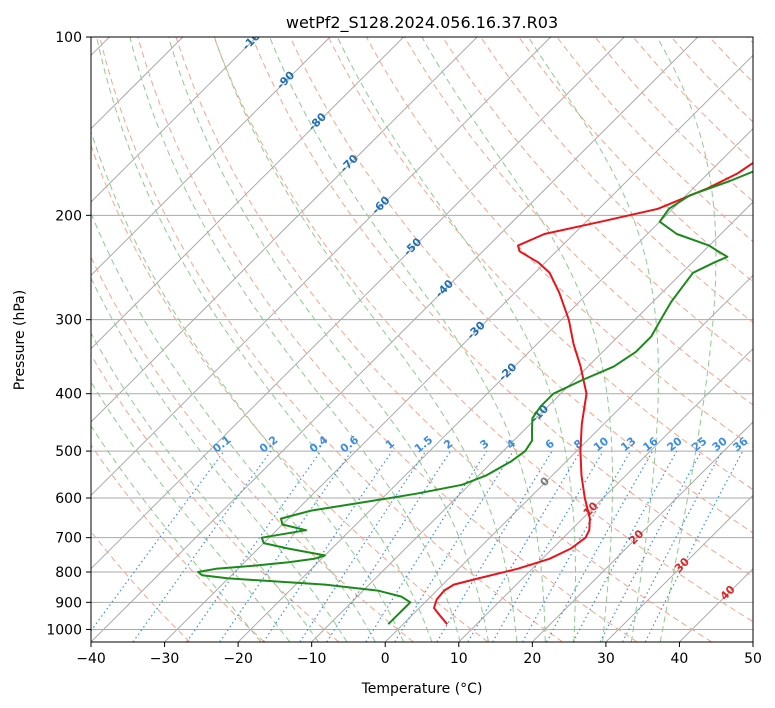 This screenshot has height=708, width=775. What do you see at coordinates (422, 23) in the screenshot?
I see `chart-title: wetPf2_S128.2024.056.16.37.R03` at bounding box center [422, 23].